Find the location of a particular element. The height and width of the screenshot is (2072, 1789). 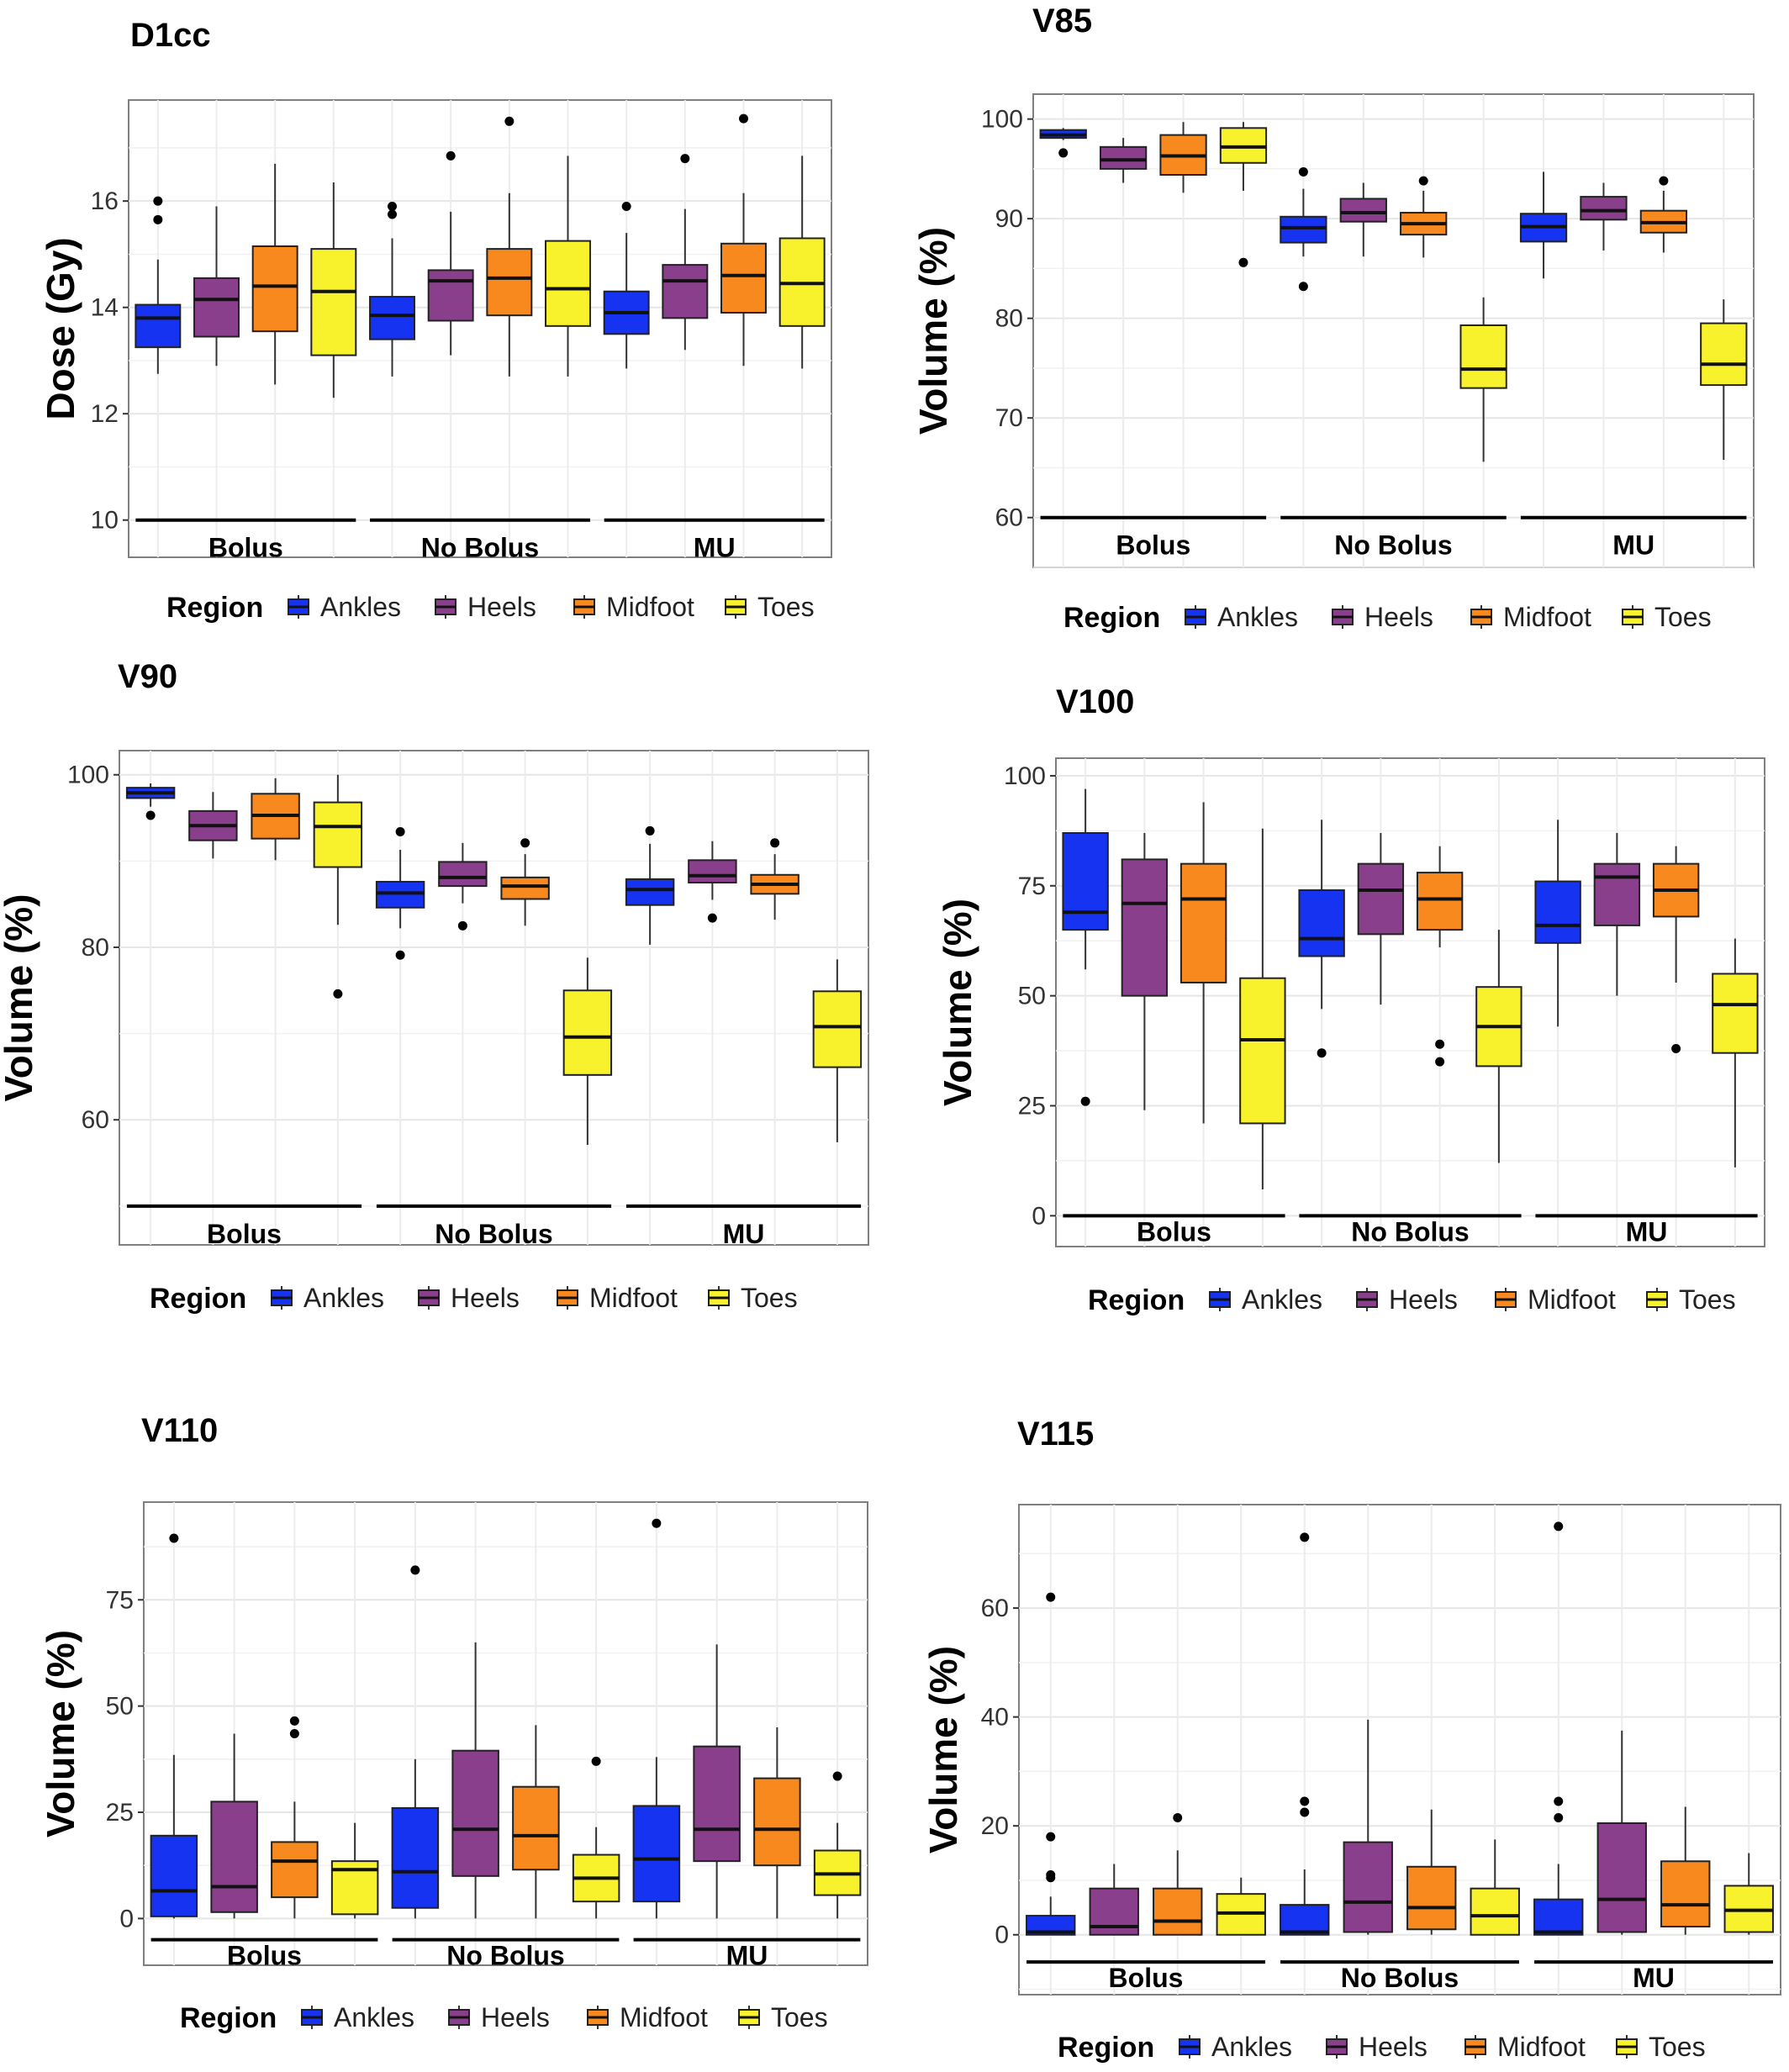

panel-title: V100 is located at coordinates (1095, 701).